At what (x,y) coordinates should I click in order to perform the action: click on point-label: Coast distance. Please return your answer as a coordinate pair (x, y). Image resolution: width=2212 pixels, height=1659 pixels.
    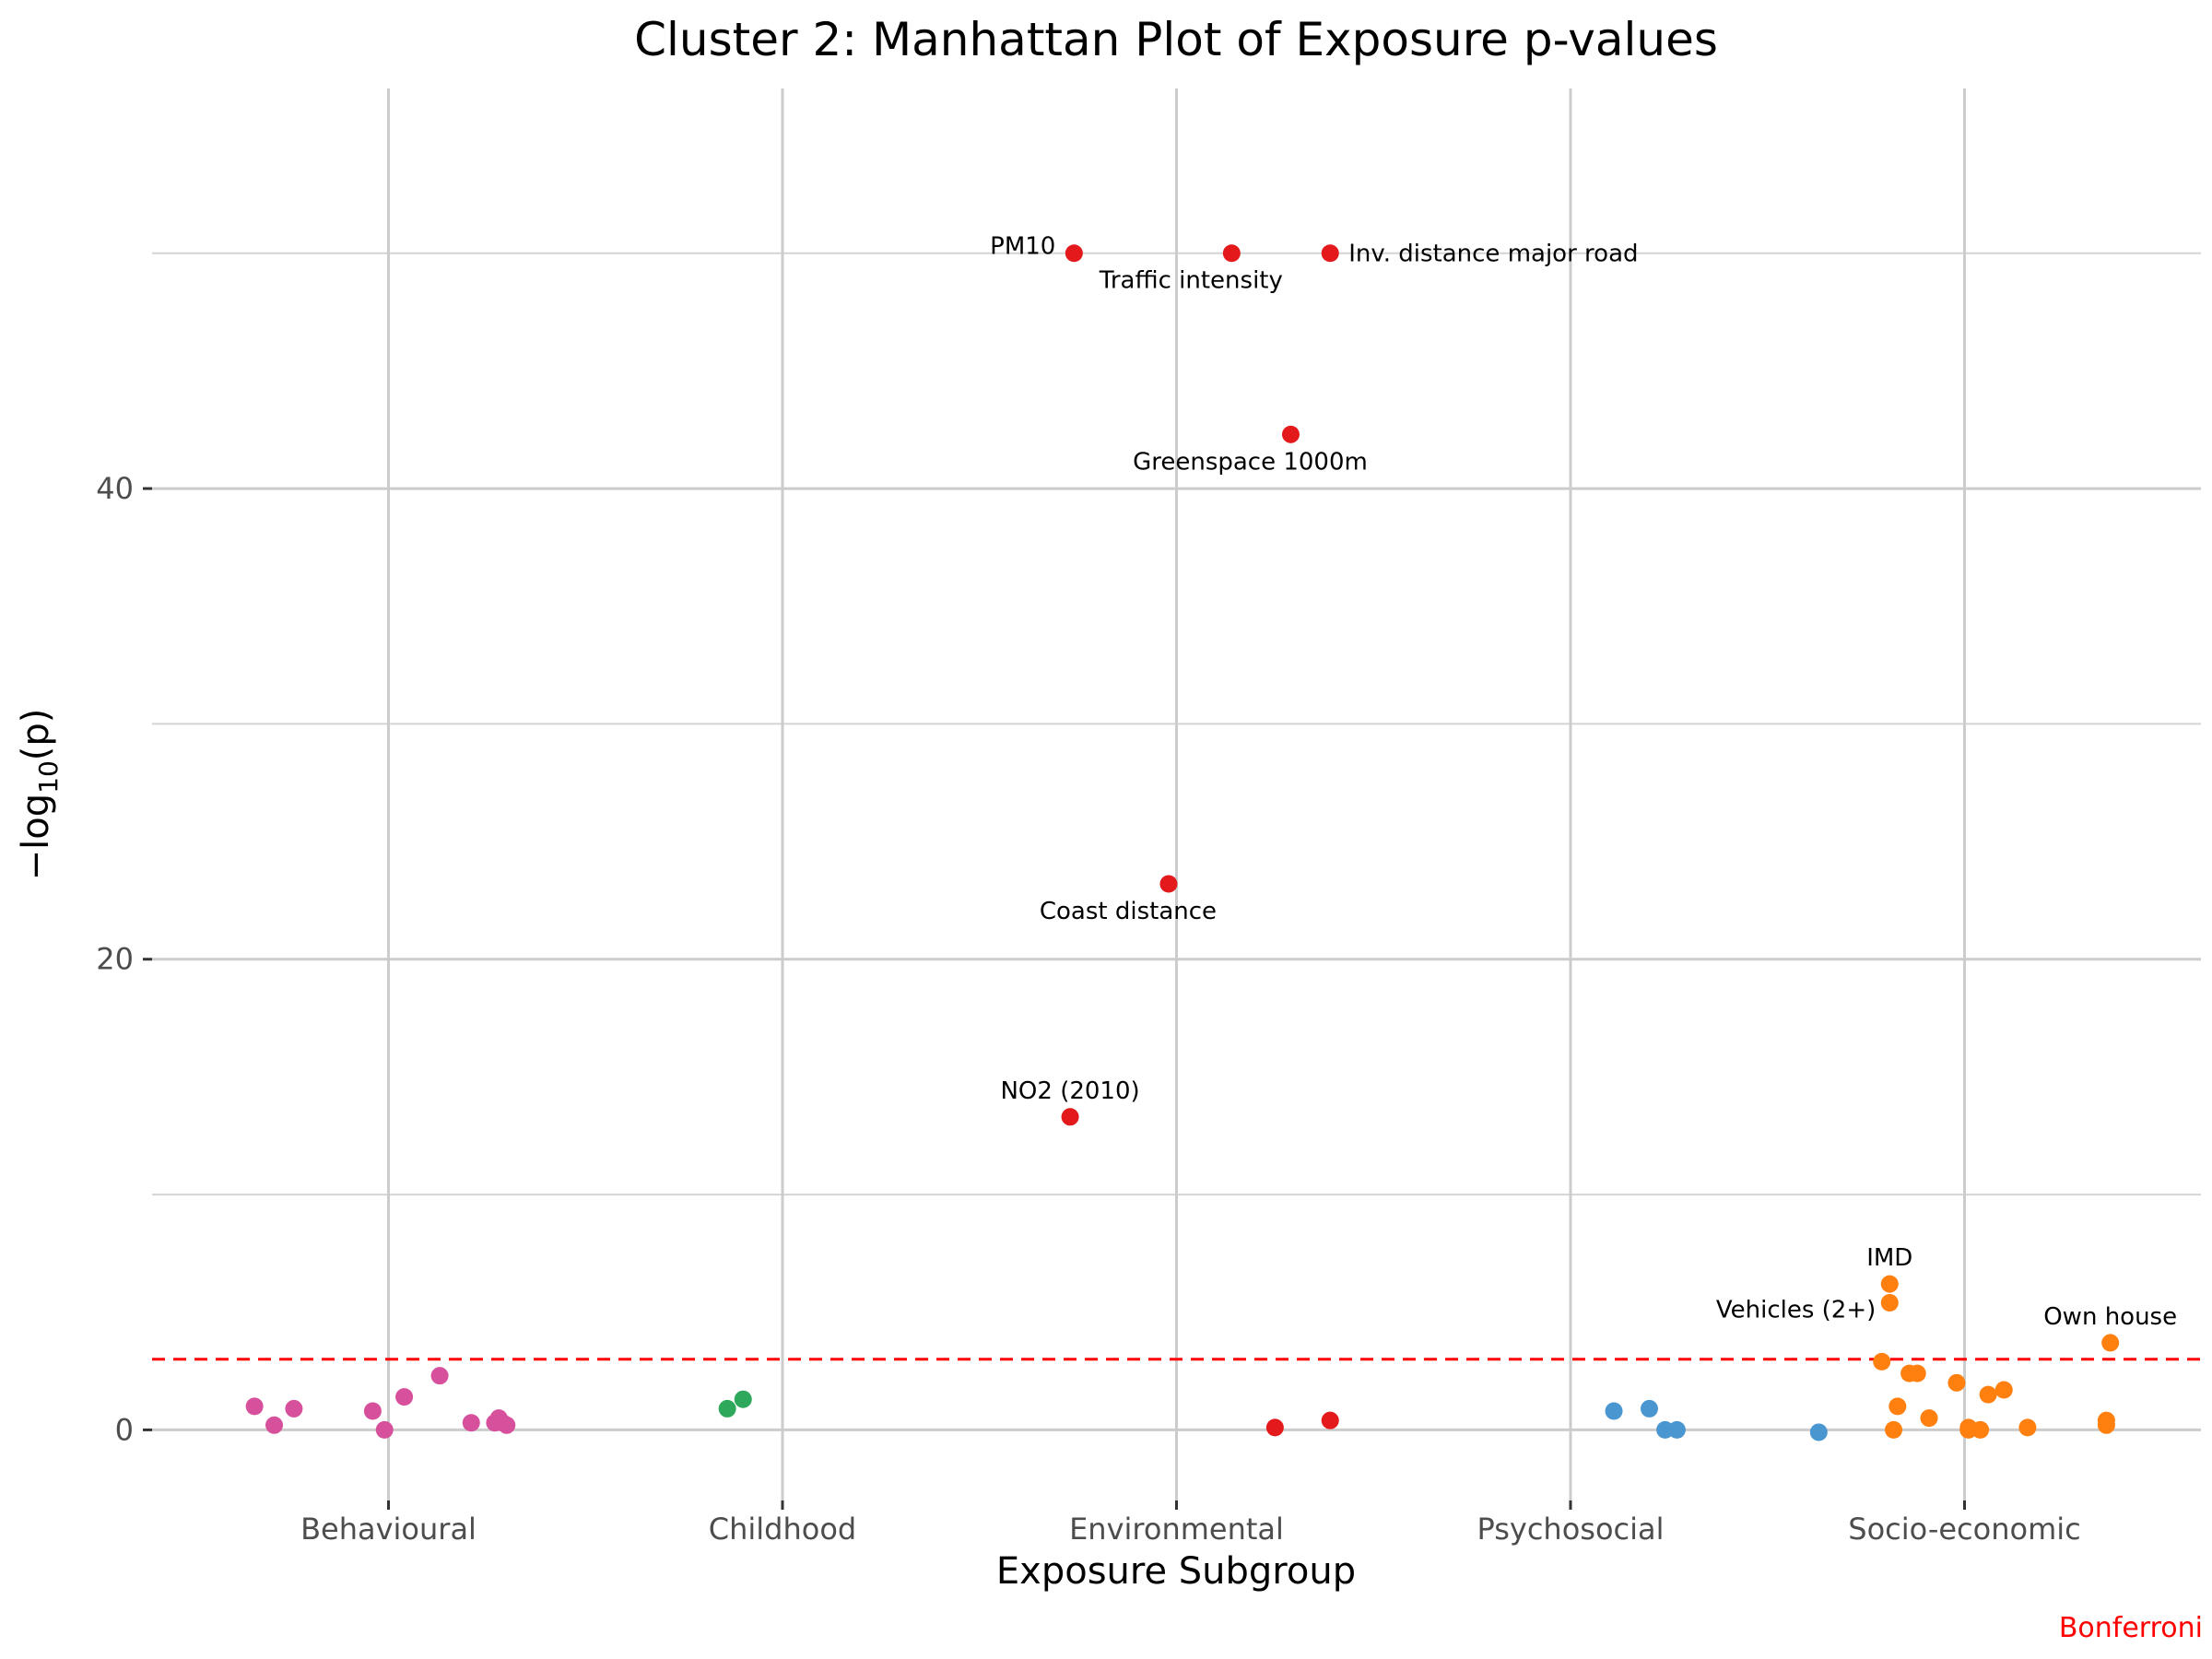
    Looking at the image, I should click on (1128, 911).